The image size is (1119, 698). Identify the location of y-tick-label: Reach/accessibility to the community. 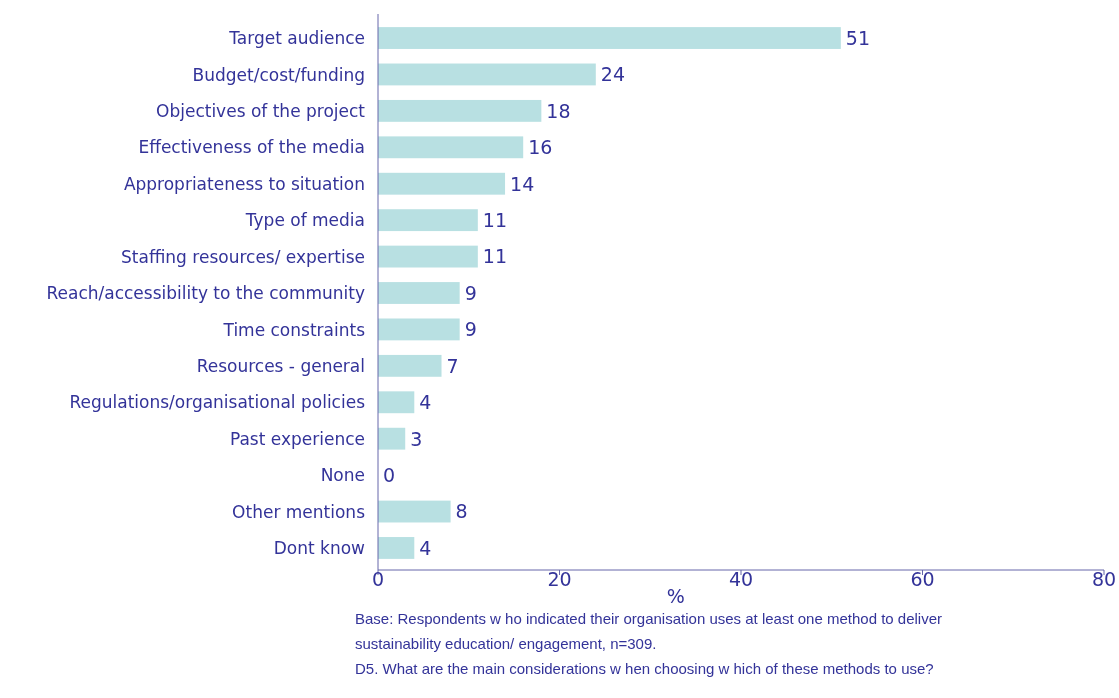
(205, 293).